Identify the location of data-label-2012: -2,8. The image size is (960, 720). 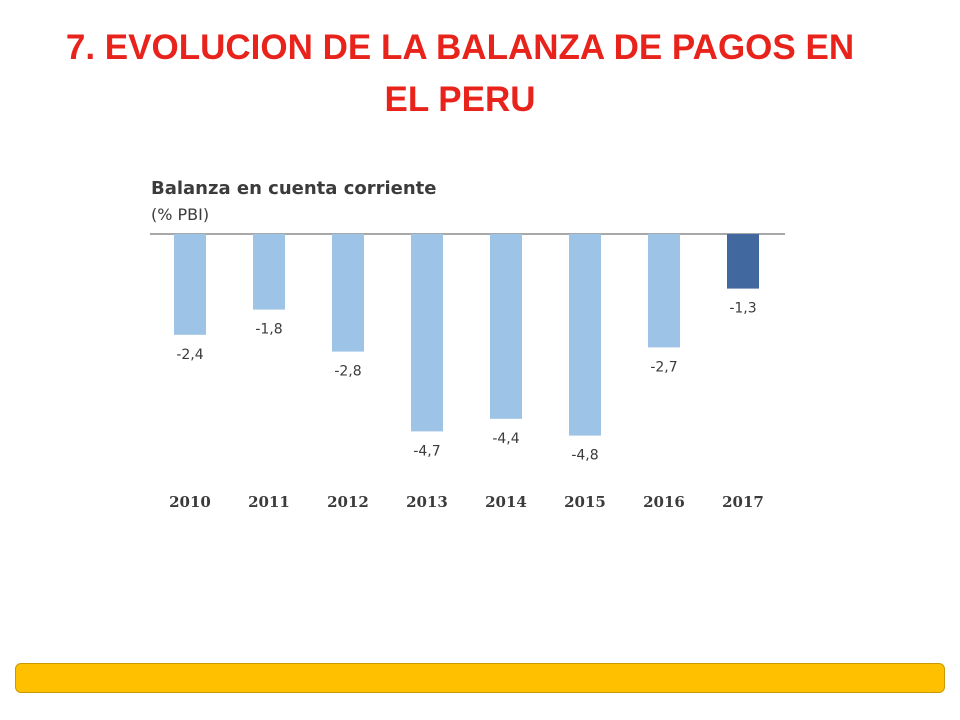
(347, 372).